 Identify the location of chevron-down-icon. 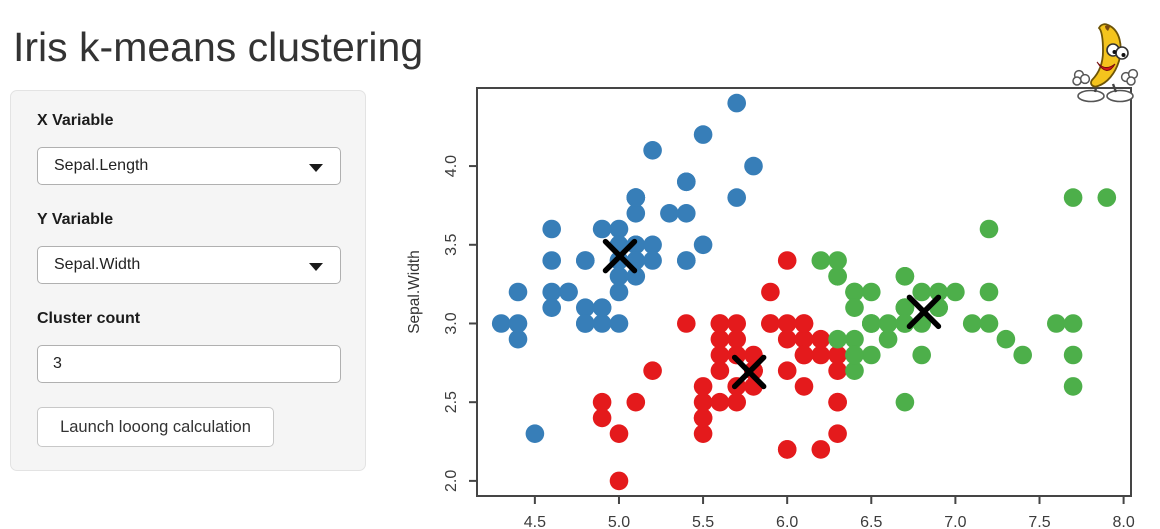
(316, 267).